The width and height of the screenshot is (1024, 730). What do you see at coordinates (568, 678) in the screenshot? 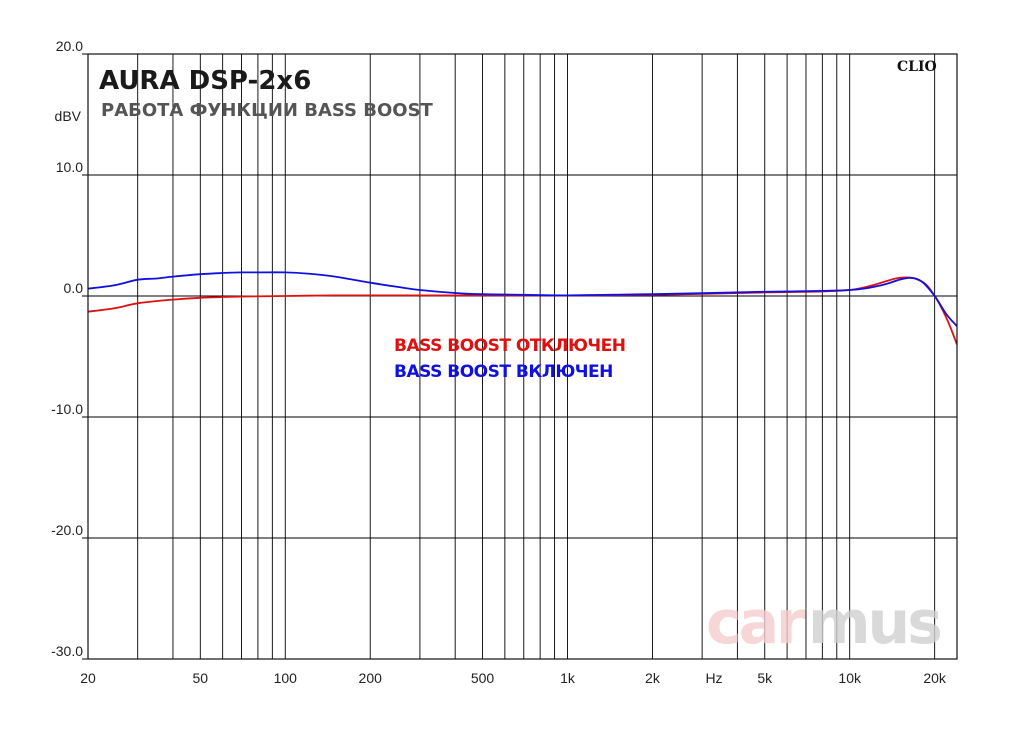
I see `x-tick-label: 1k` at bounding box center [568, 678].